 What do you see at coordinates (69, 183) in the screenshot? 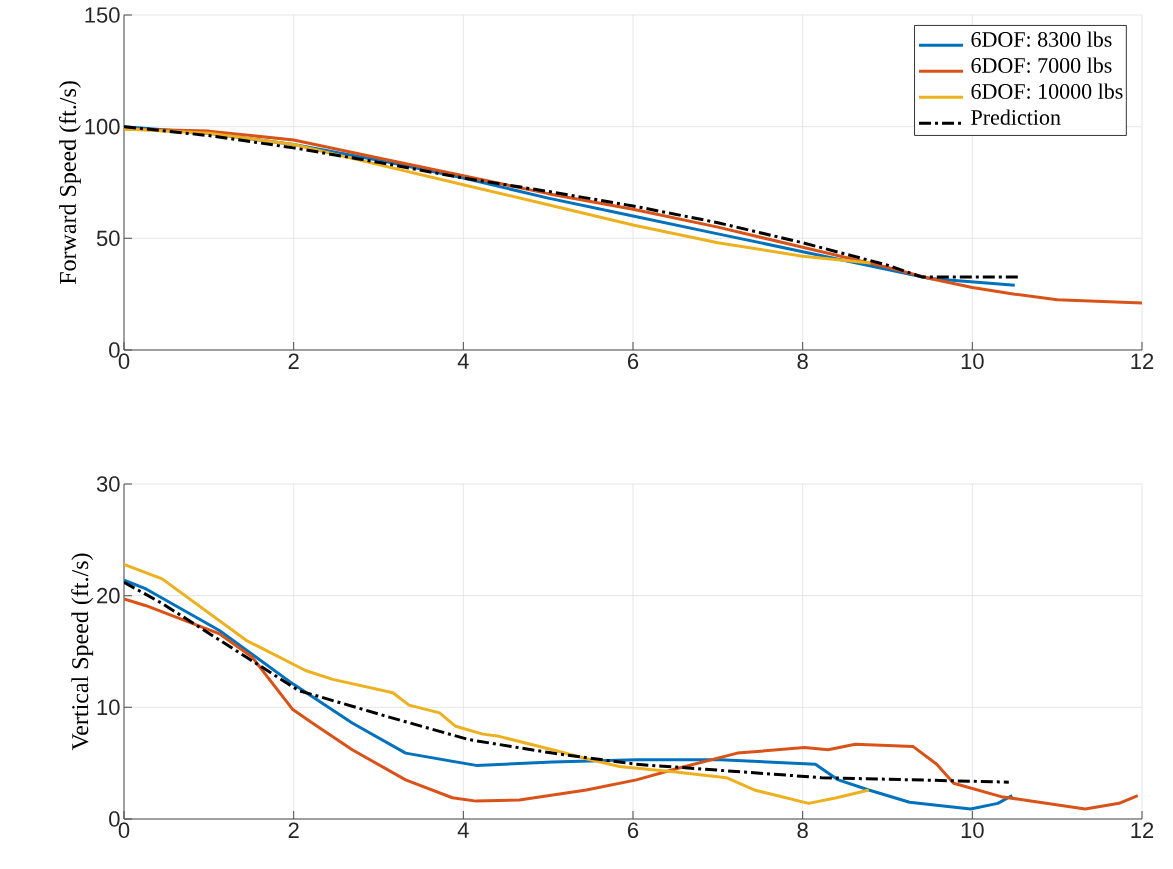
I see `y-axis-title: Forward Speed (ft./s)` at bounding box center [69, 183].